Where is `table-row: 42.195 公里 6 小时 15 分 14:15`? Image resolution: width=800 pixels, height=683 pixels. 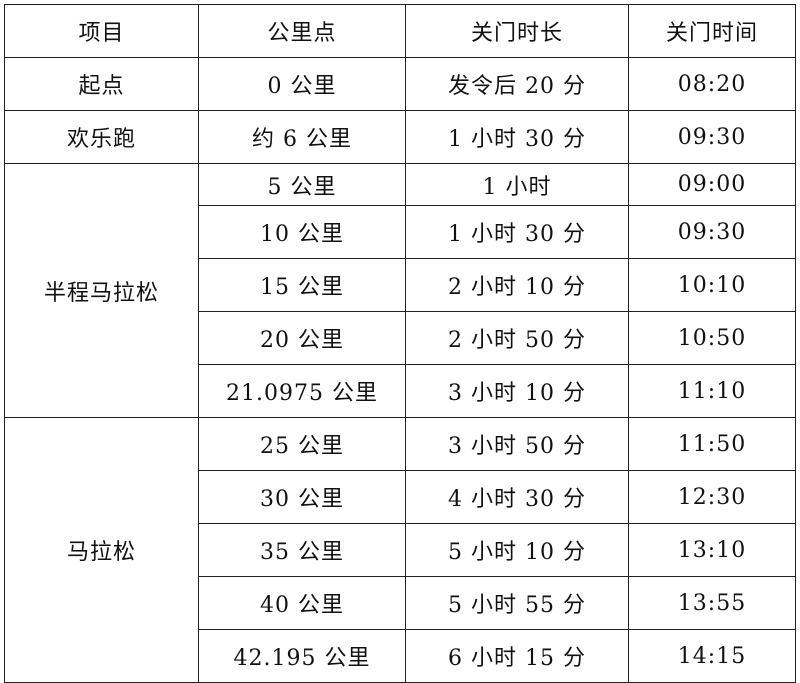
table-row: 42.195 公里 6 小时 15 分 14:15 is located at coordinates (400, 656).